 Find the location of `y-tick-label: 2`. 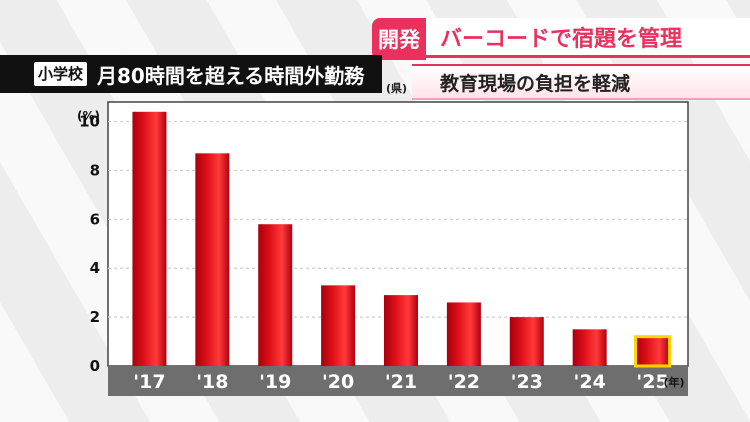

y-tick-label: 2 is located at coordinates (95, 317).